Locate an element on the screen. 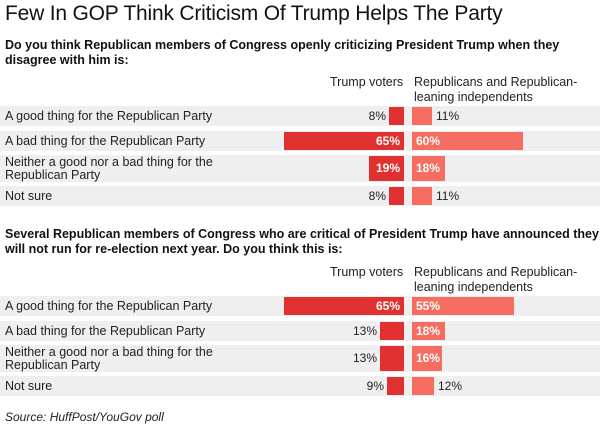  value-label-trump-voters: 19% is located at coordinates (387, 168).